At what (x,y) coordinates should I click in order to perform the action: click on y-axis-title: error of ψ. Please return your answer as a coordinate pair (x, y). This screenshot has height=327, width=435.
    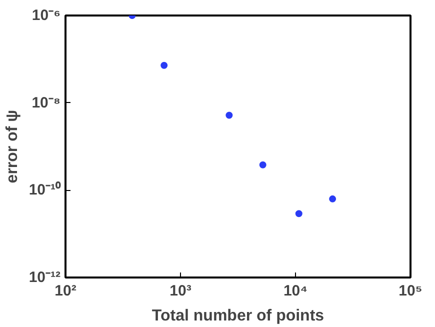
    Looking at the image, I should click on (12, 147).